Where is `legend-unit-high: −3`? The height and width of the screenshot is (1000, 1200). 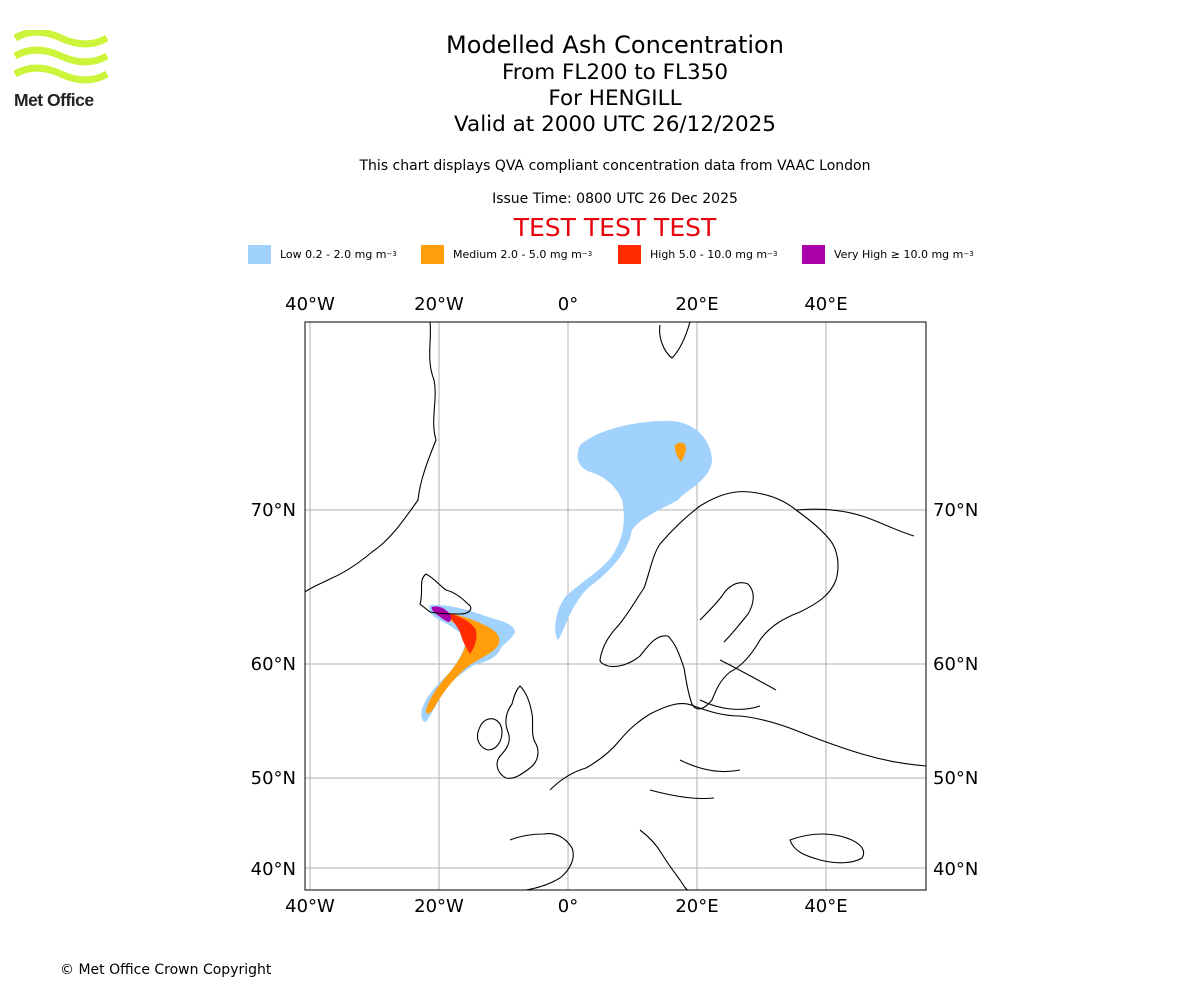
legend-unit-high: −3 is located at coordinates (772, 254).